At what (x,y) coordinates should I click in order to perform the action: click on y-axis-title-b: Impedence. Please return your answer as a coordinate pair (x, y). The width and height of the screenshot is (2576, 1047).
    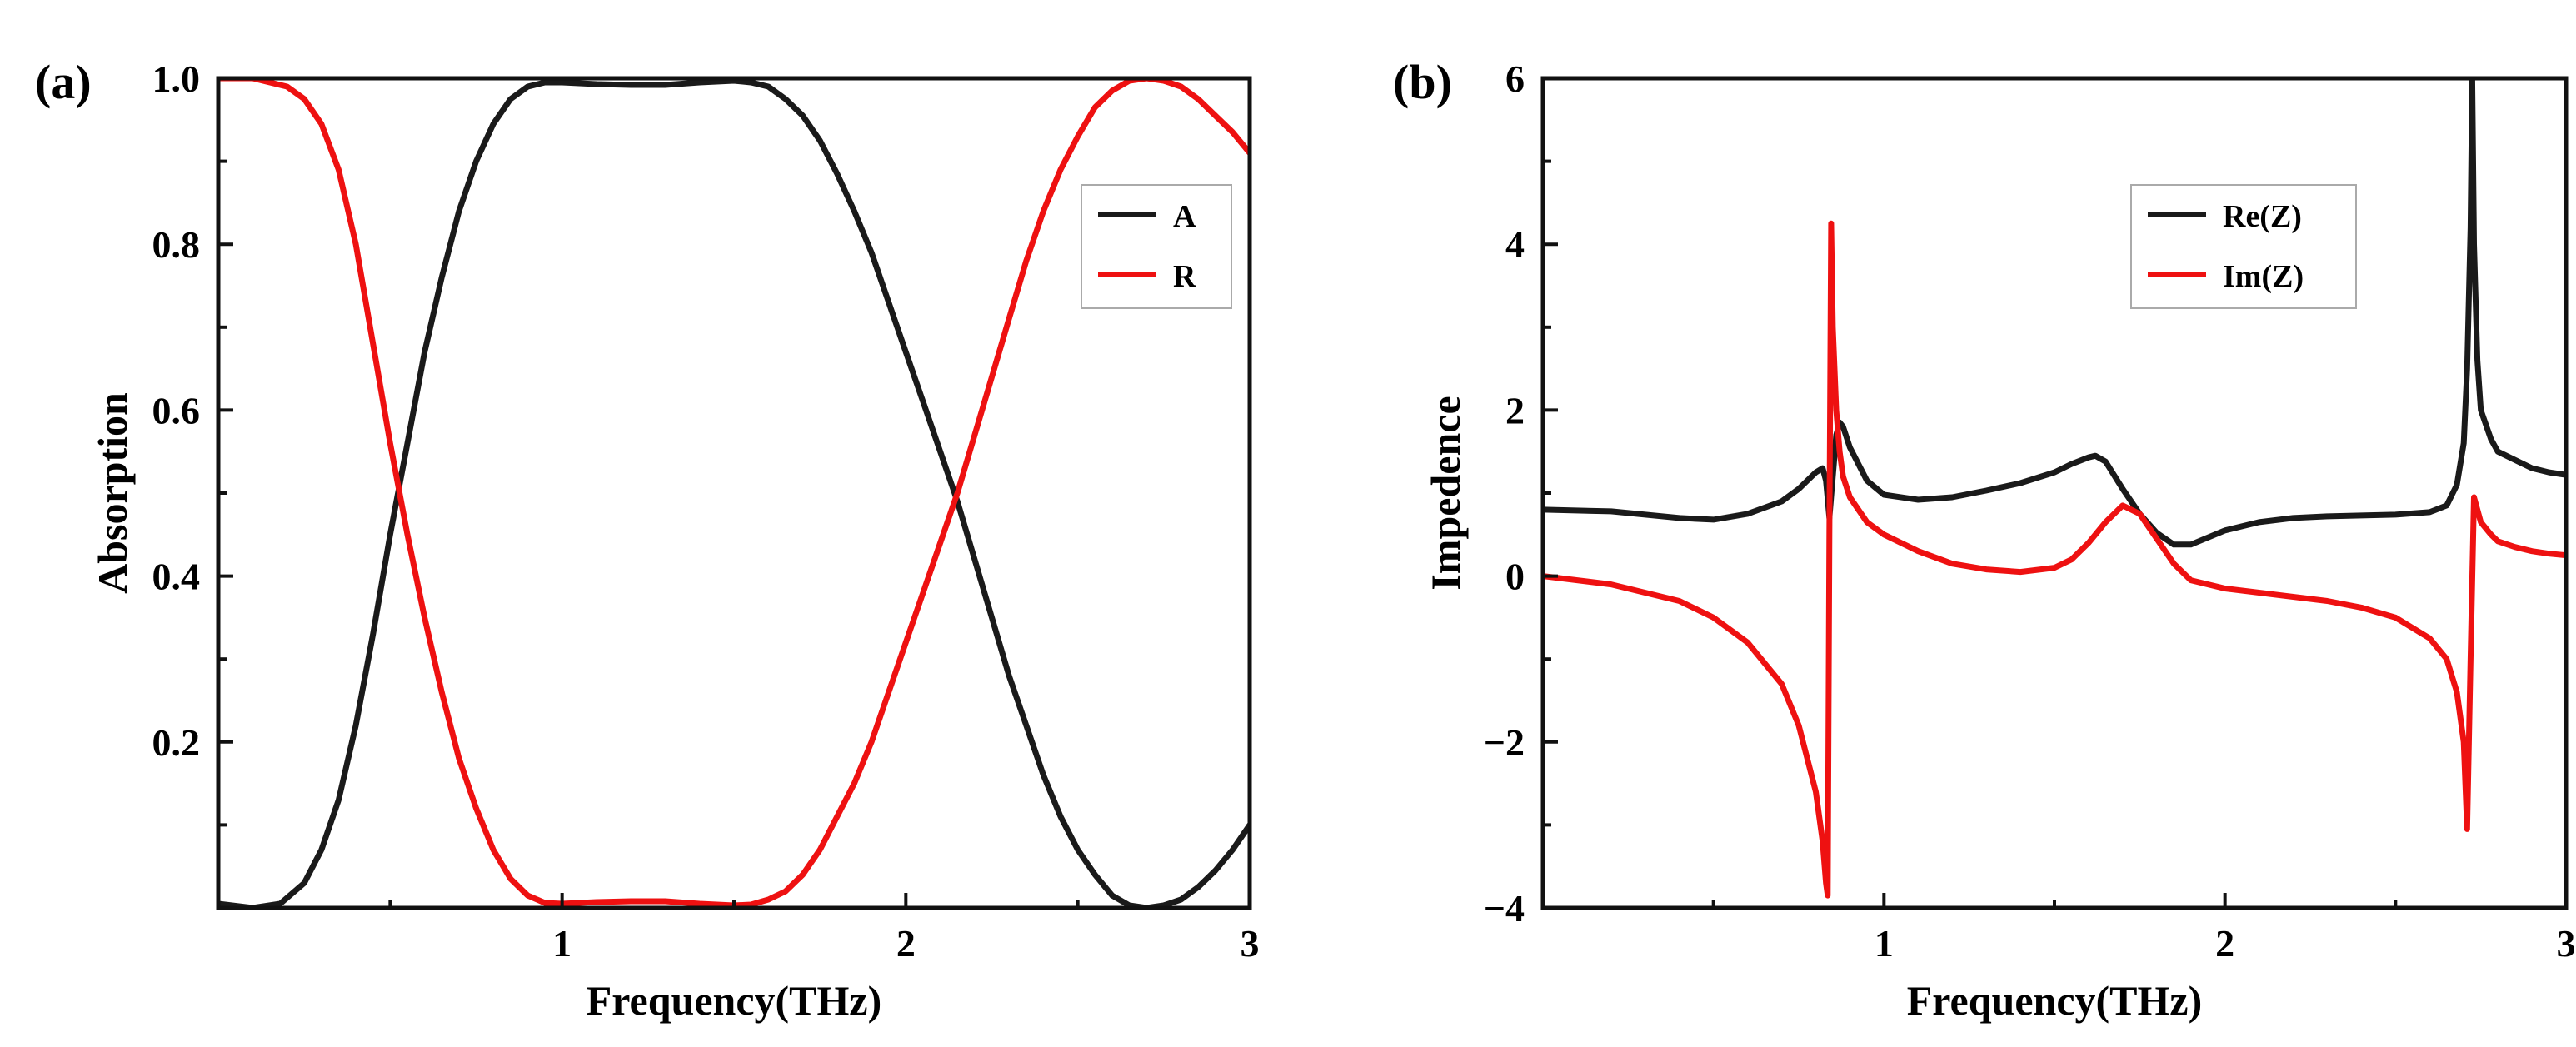
    Looking at the image, I should click on (1445, 493).